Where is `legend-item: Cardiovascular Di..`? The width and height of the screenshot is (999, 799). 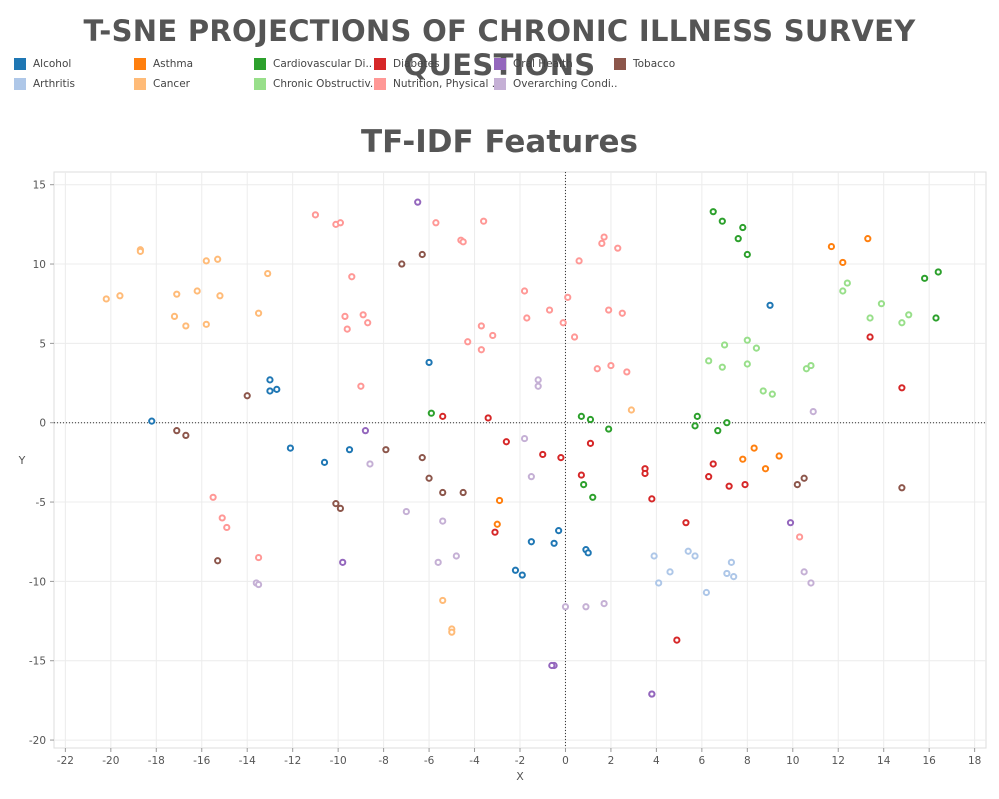
legend-item: Cardiovascular Di.. is located at coordinates (313, 64).